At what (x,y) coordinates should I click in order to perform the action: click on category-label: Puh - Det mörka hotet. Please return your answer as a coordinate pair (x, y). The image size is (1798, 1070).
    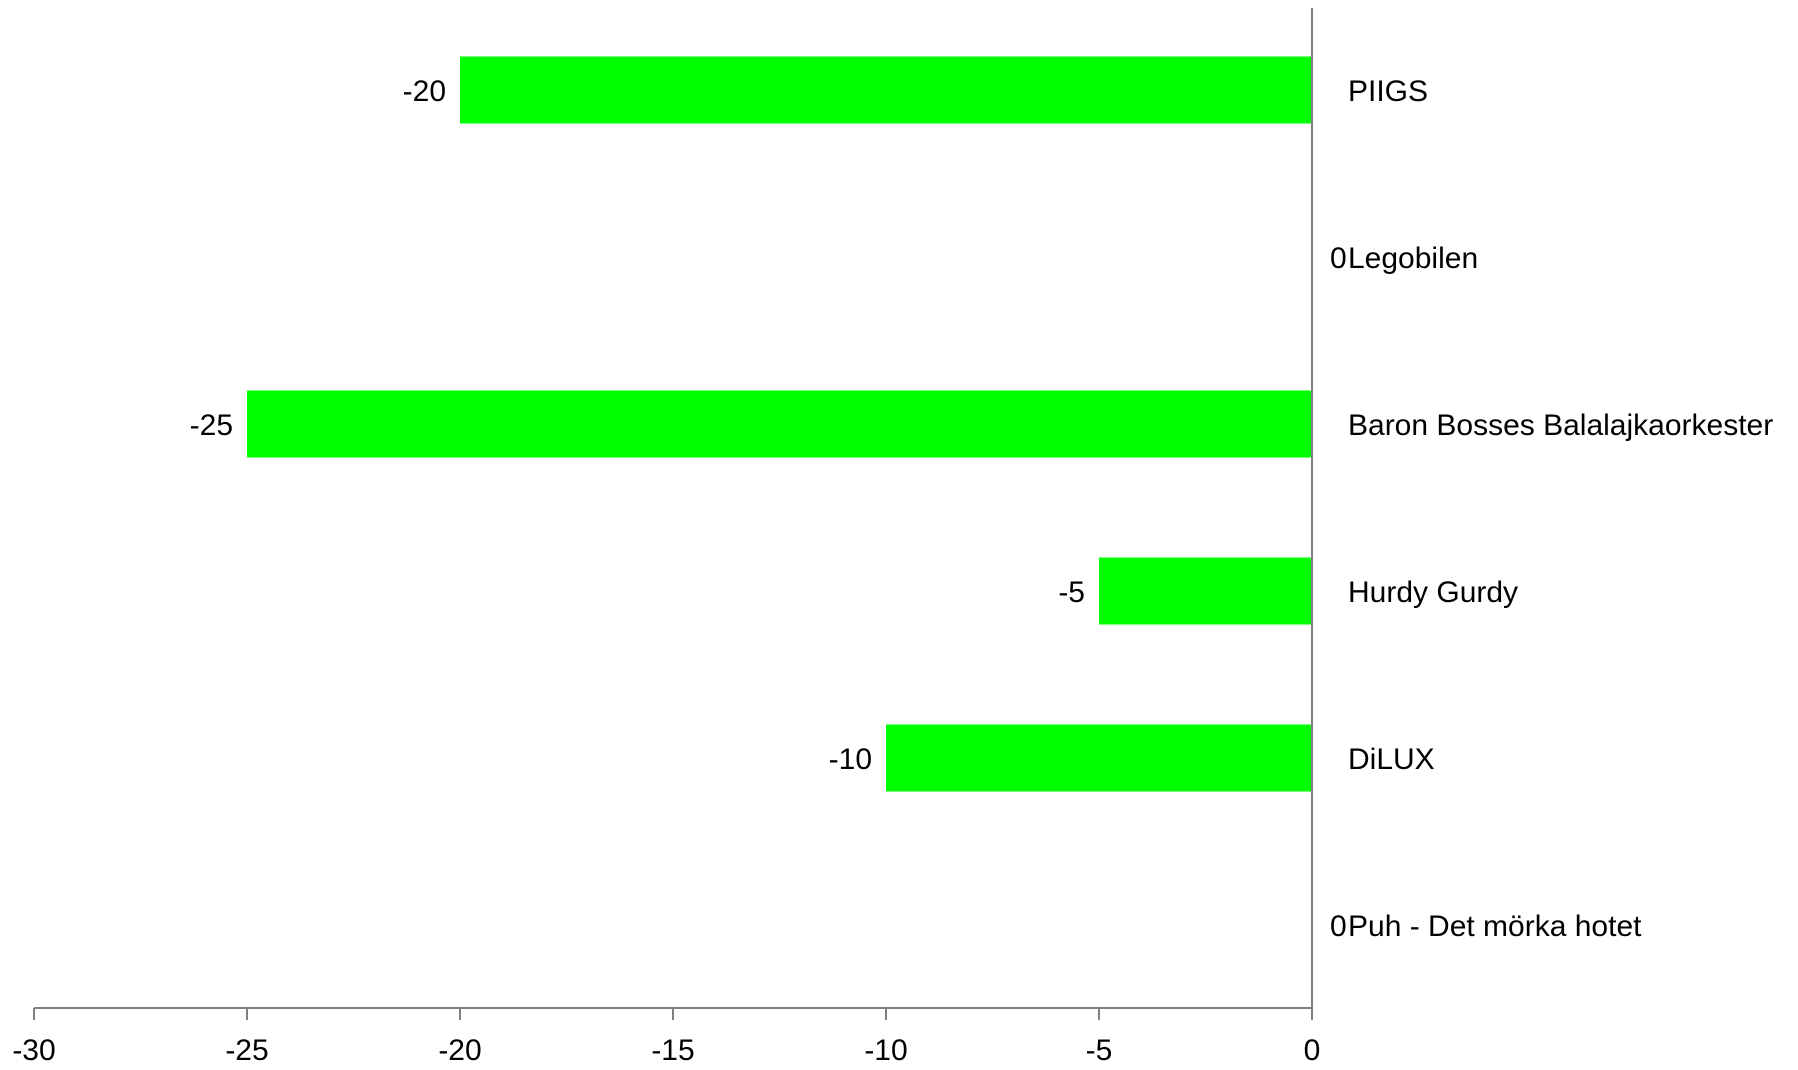
    Looking at the image, I should click on (1495, 926).